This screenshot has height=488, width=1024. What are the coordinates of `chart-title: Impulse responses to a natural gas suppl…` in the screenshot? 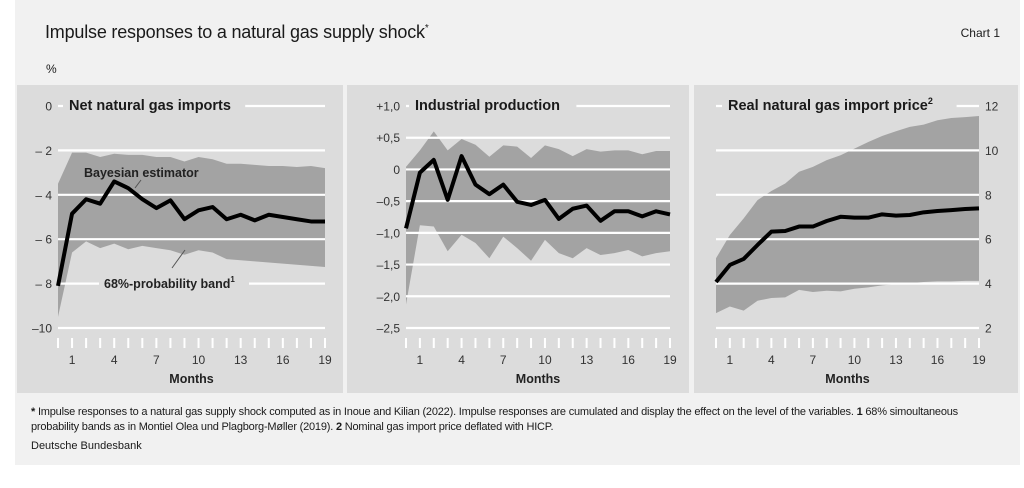 It's located at (237, 32).